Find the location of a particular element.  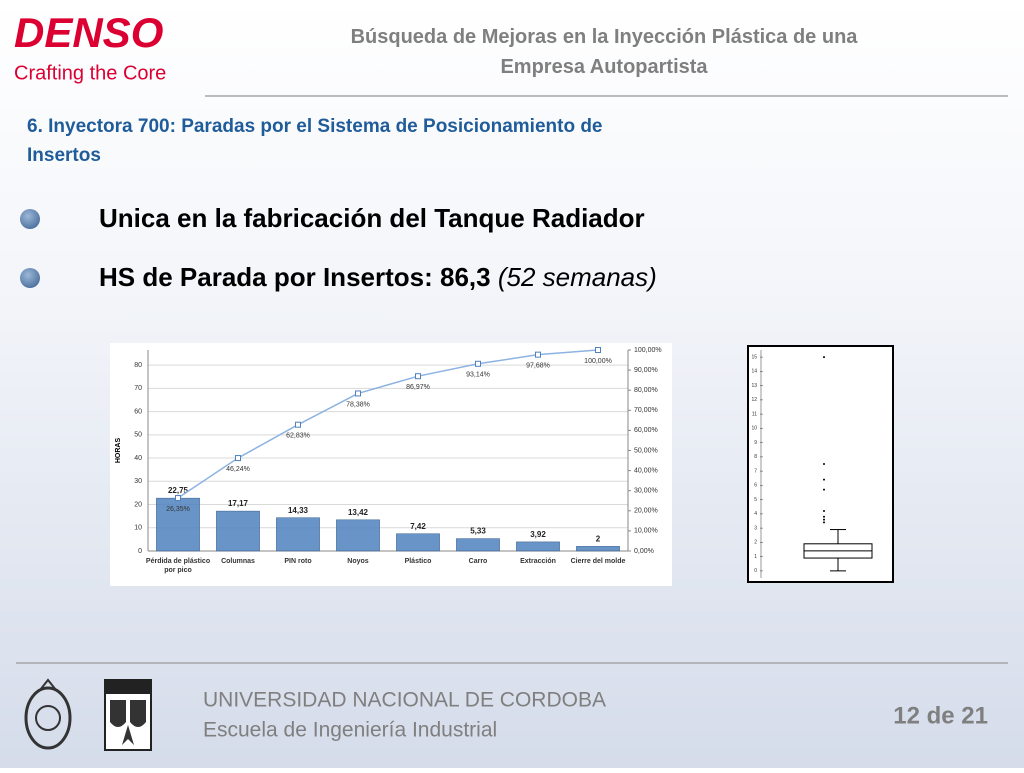

bullet-note: (52 semanas) is located at coordinates (577, 277).